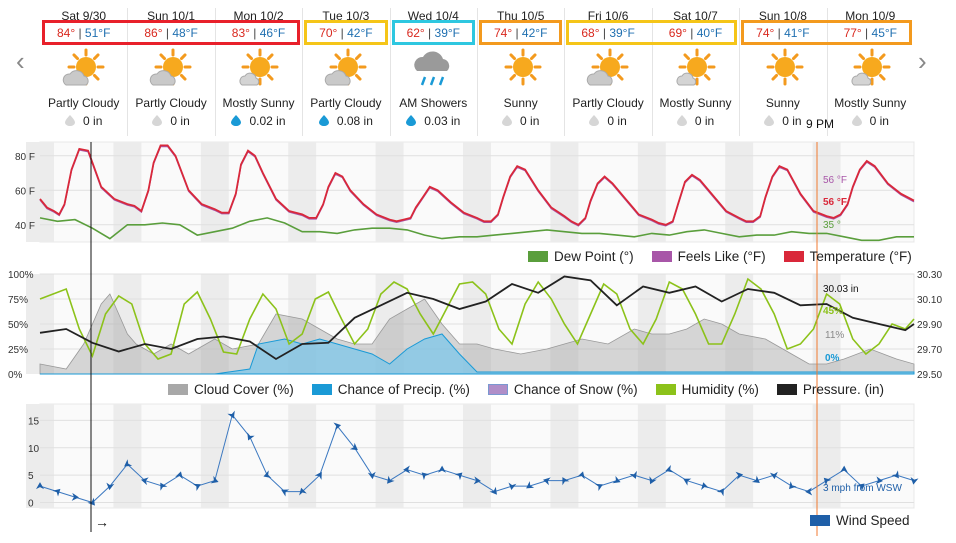 Image resolution: width=956 pixels, height=543 pixels. I want to click on legend-temperature: Temperature (°F), so click(847, 256).